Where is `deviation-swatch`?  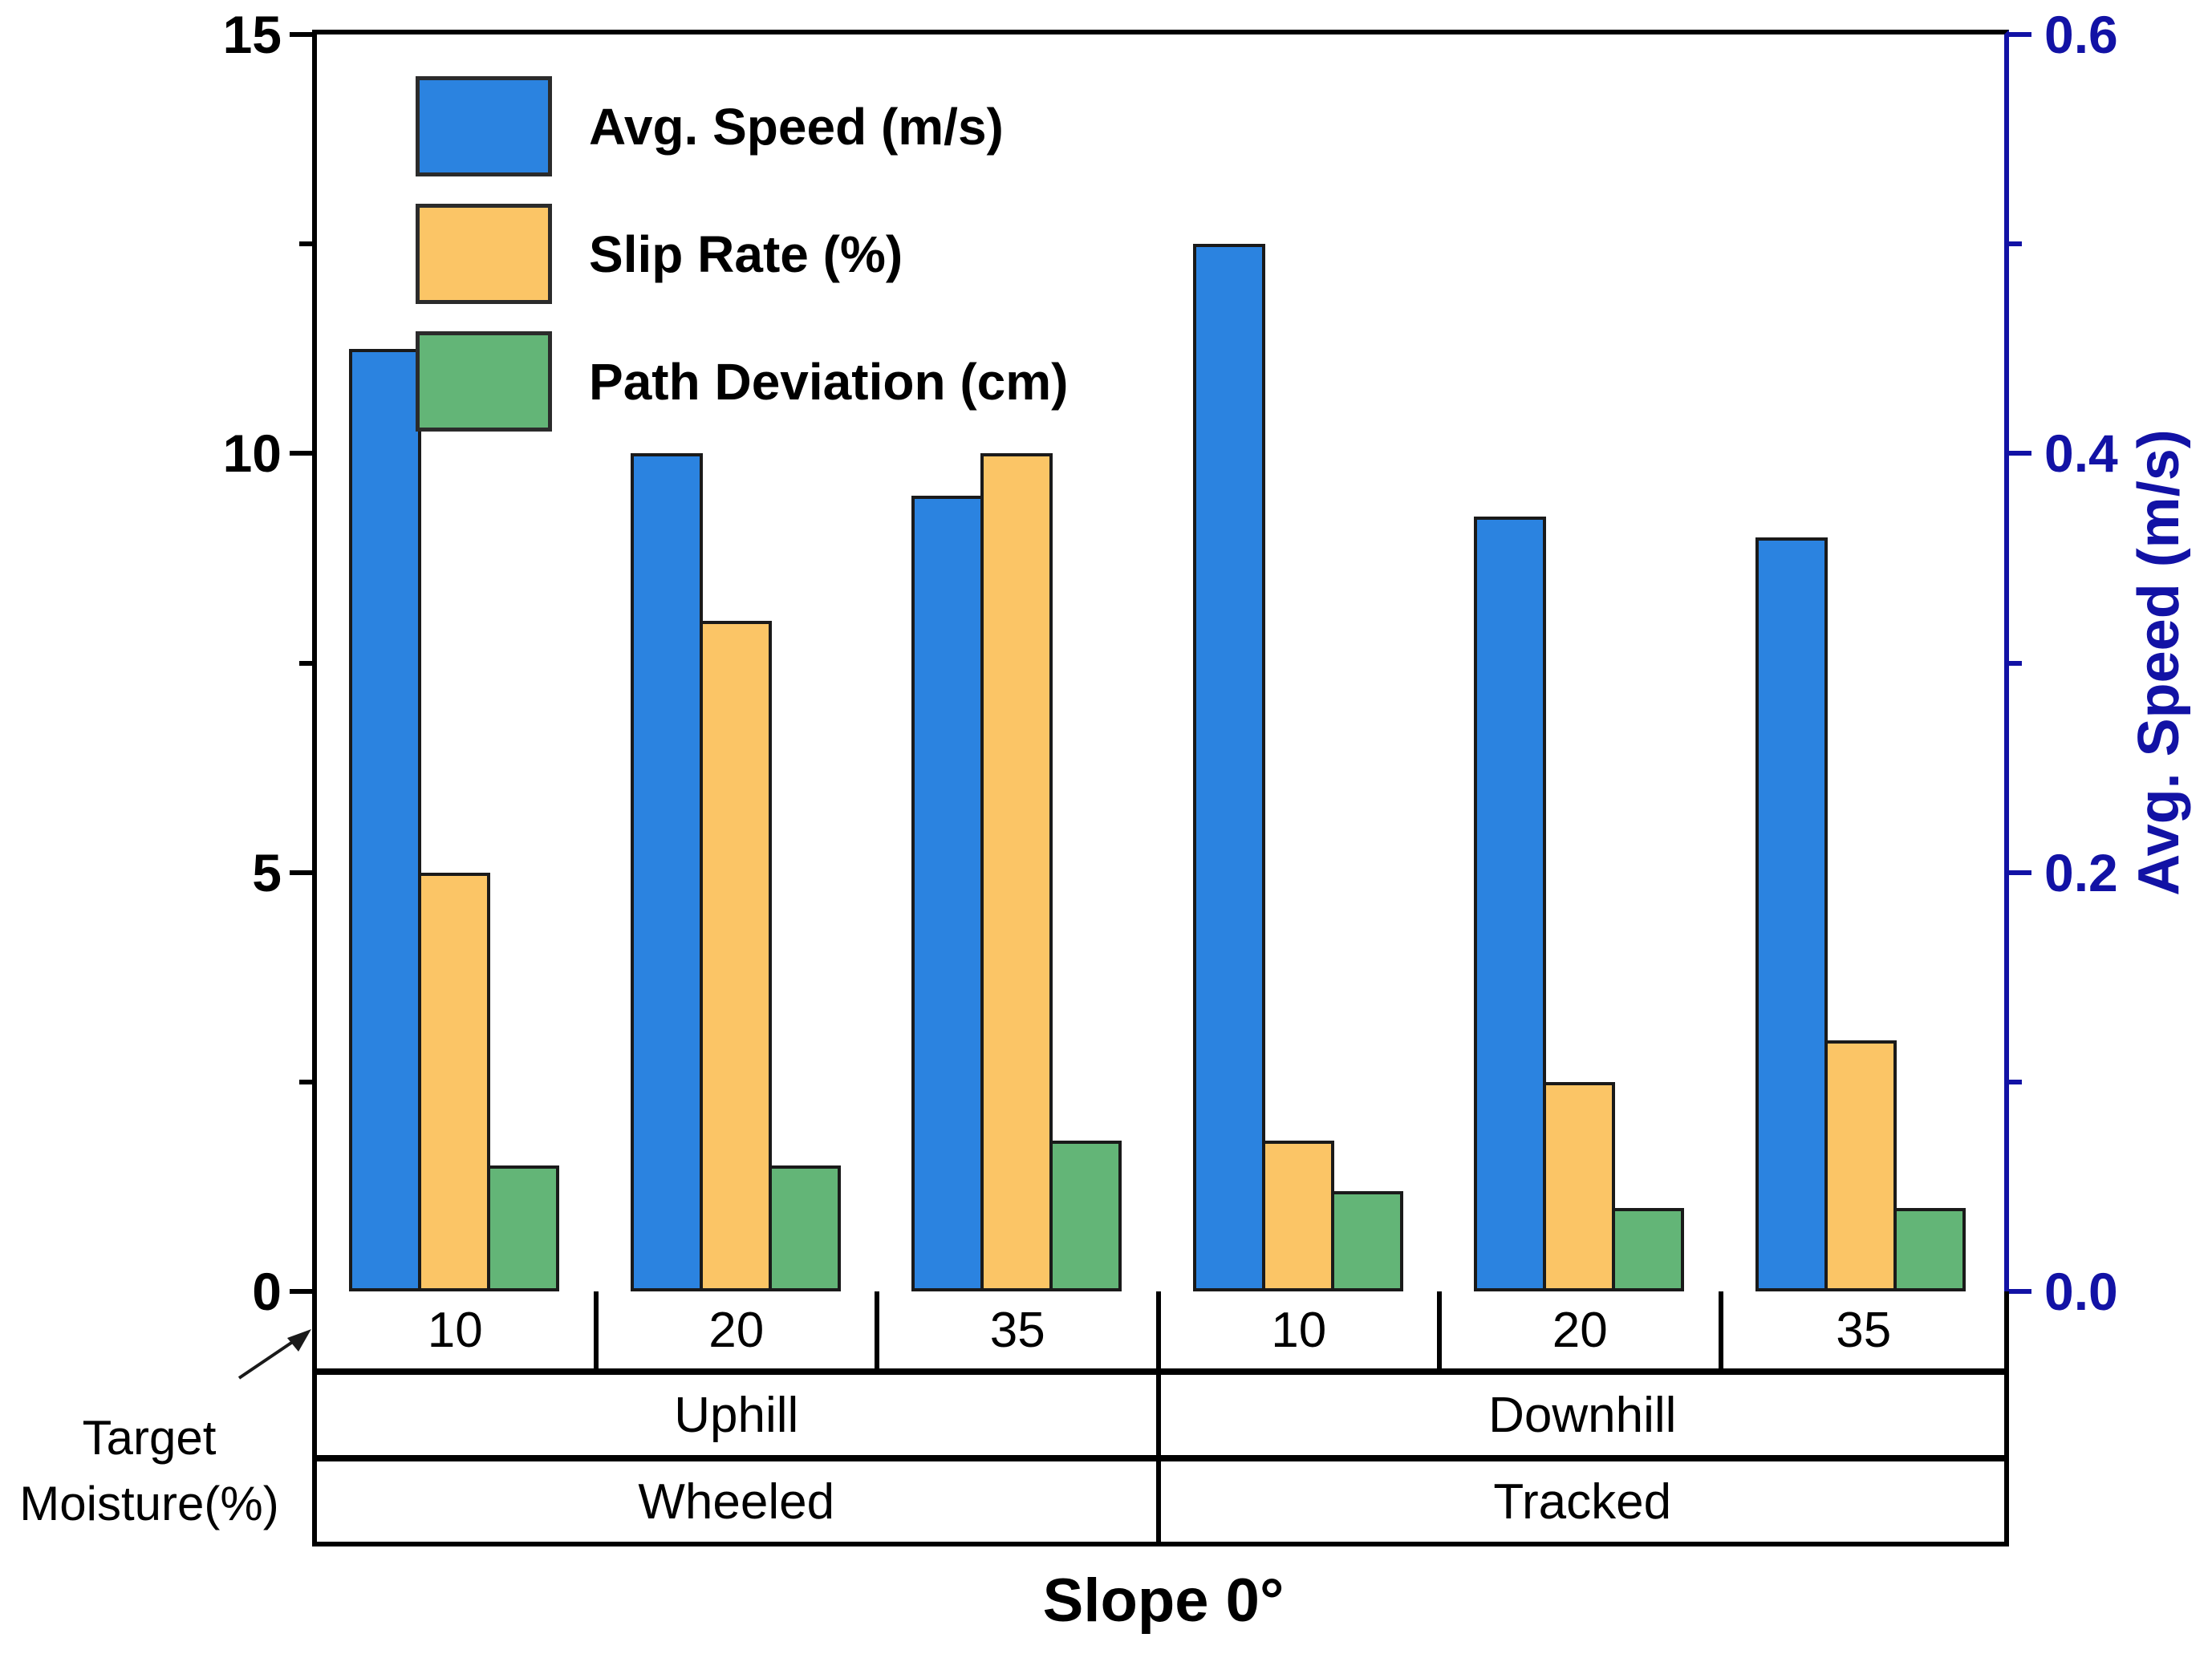 deviation-swatch is located at coordinates (484, 381).